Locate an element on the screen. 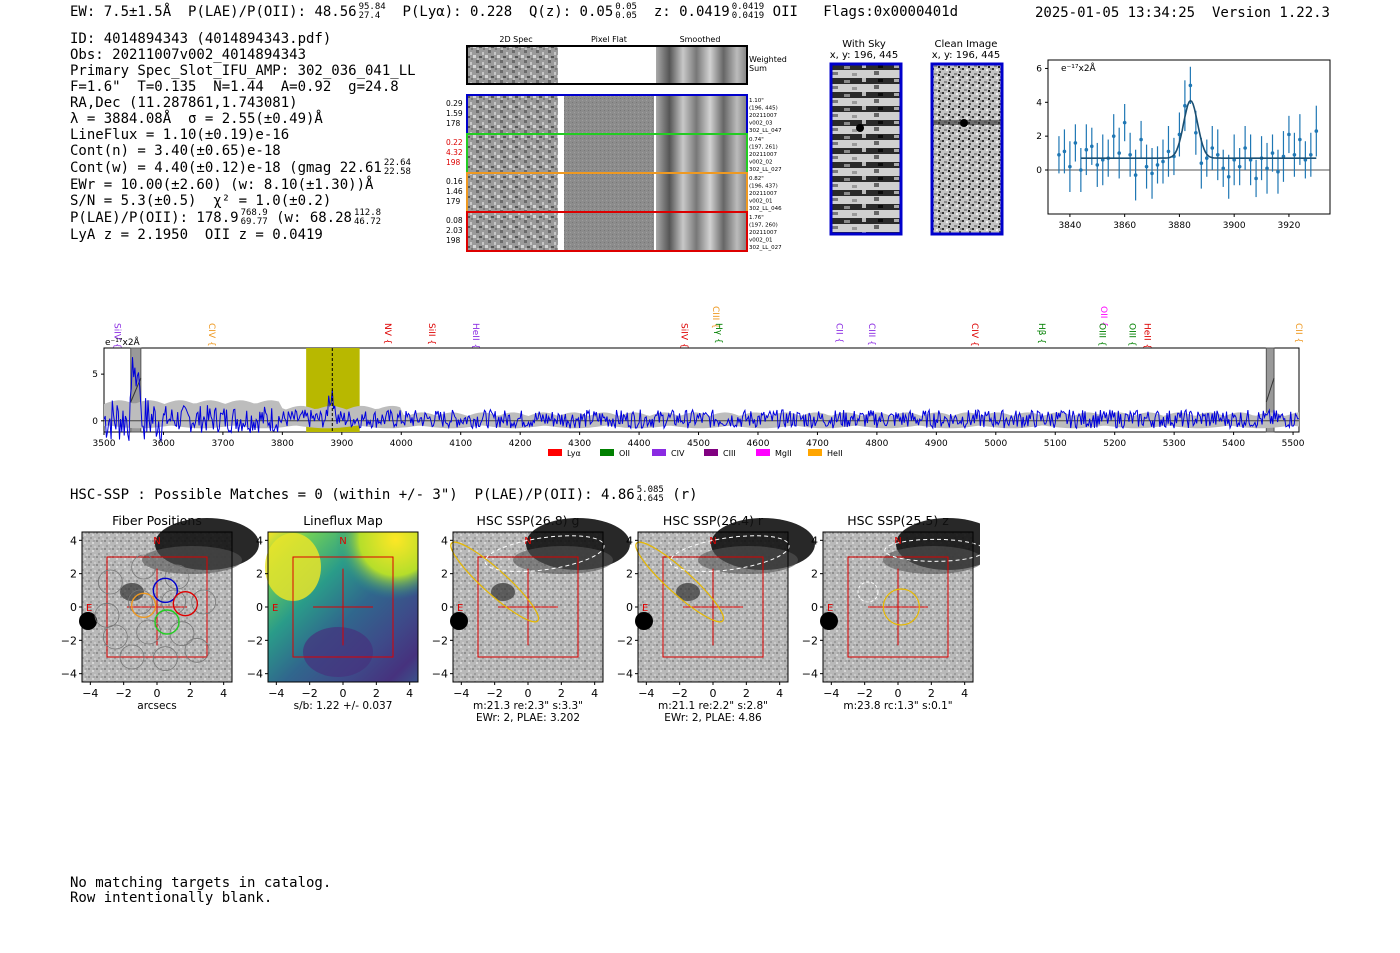 This screenshot has height=953, width=1400. info-ewr: EWr = 10.00(±2.60) (w: 8.10(±1.30))Å is located at coordinates (222, 185).